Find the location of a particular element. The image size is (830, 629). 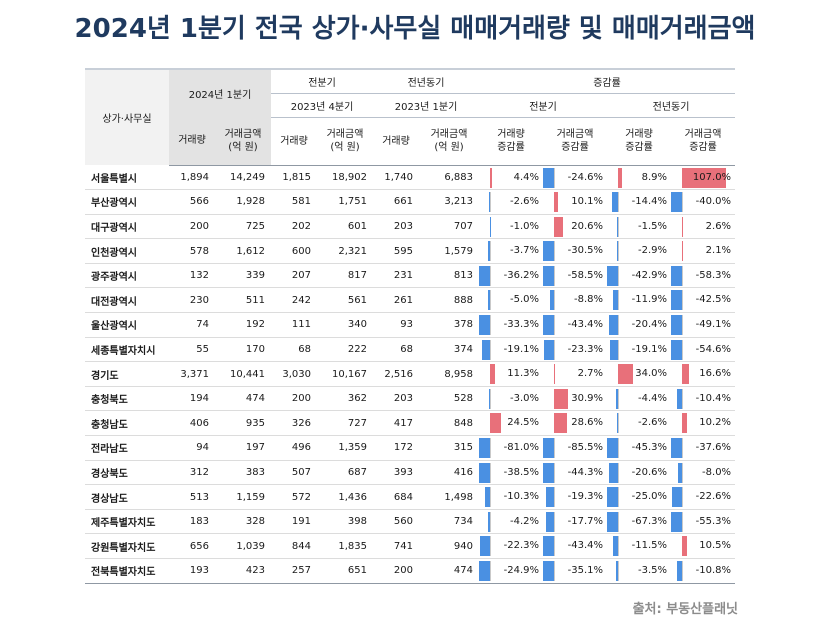

prev-quarter-volume-cell: 202 is located at coordinates (294, 227).